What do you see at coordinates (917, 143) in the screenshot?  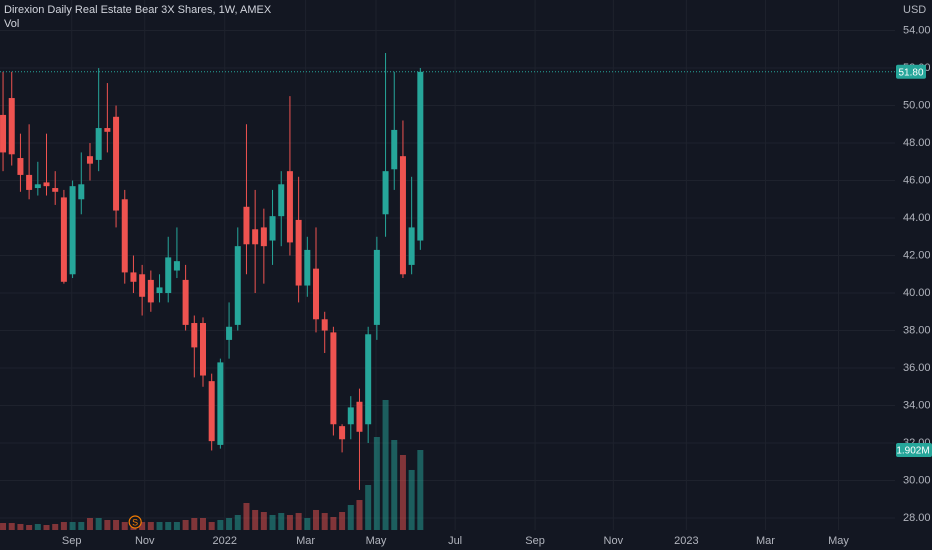 I see `y-tick-label: 48.00` at bounding box center [917, 143].